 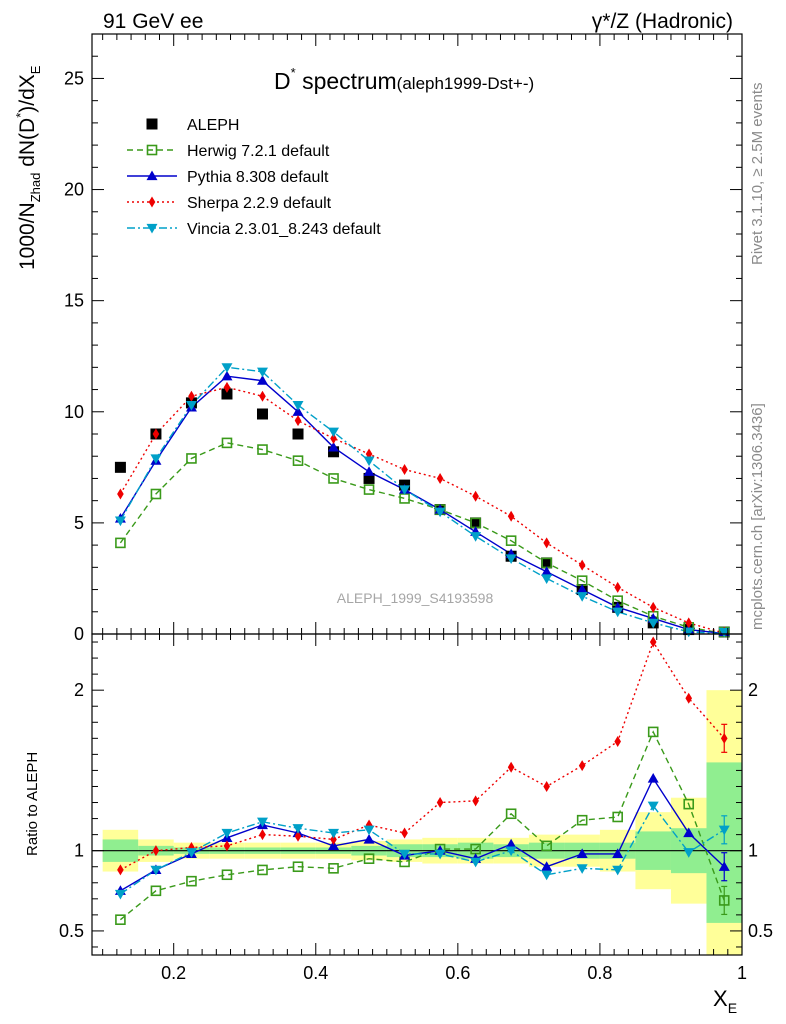 What do you see at coordinates (28, 167) in the screenshot?
I see `main-y-axis-label: 1000/NZhad dN(D*)/dXE` at bounding box center [28, 167].